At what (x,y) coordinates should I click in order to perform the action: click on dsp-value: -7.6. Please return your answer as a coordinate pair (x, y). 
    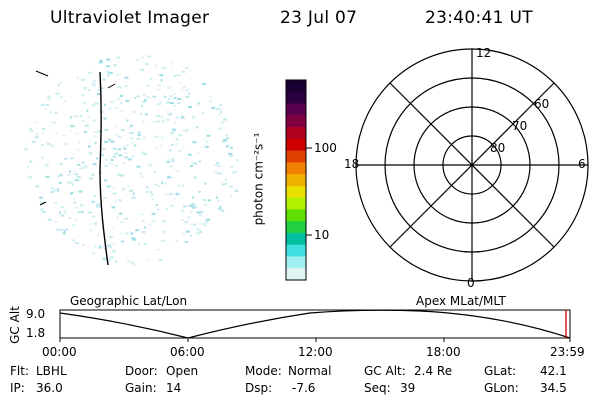
    Looking at the image, I should click on (304, 388).